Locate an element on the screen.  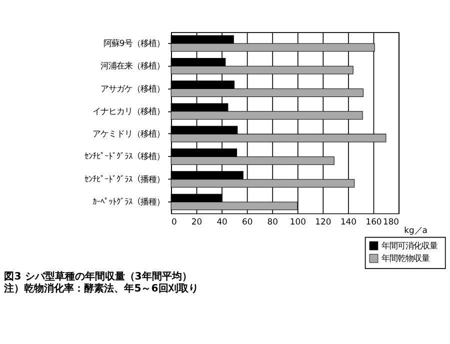
y-tick-label: 河浦在来（移植） is located at coordinates (132, 65).